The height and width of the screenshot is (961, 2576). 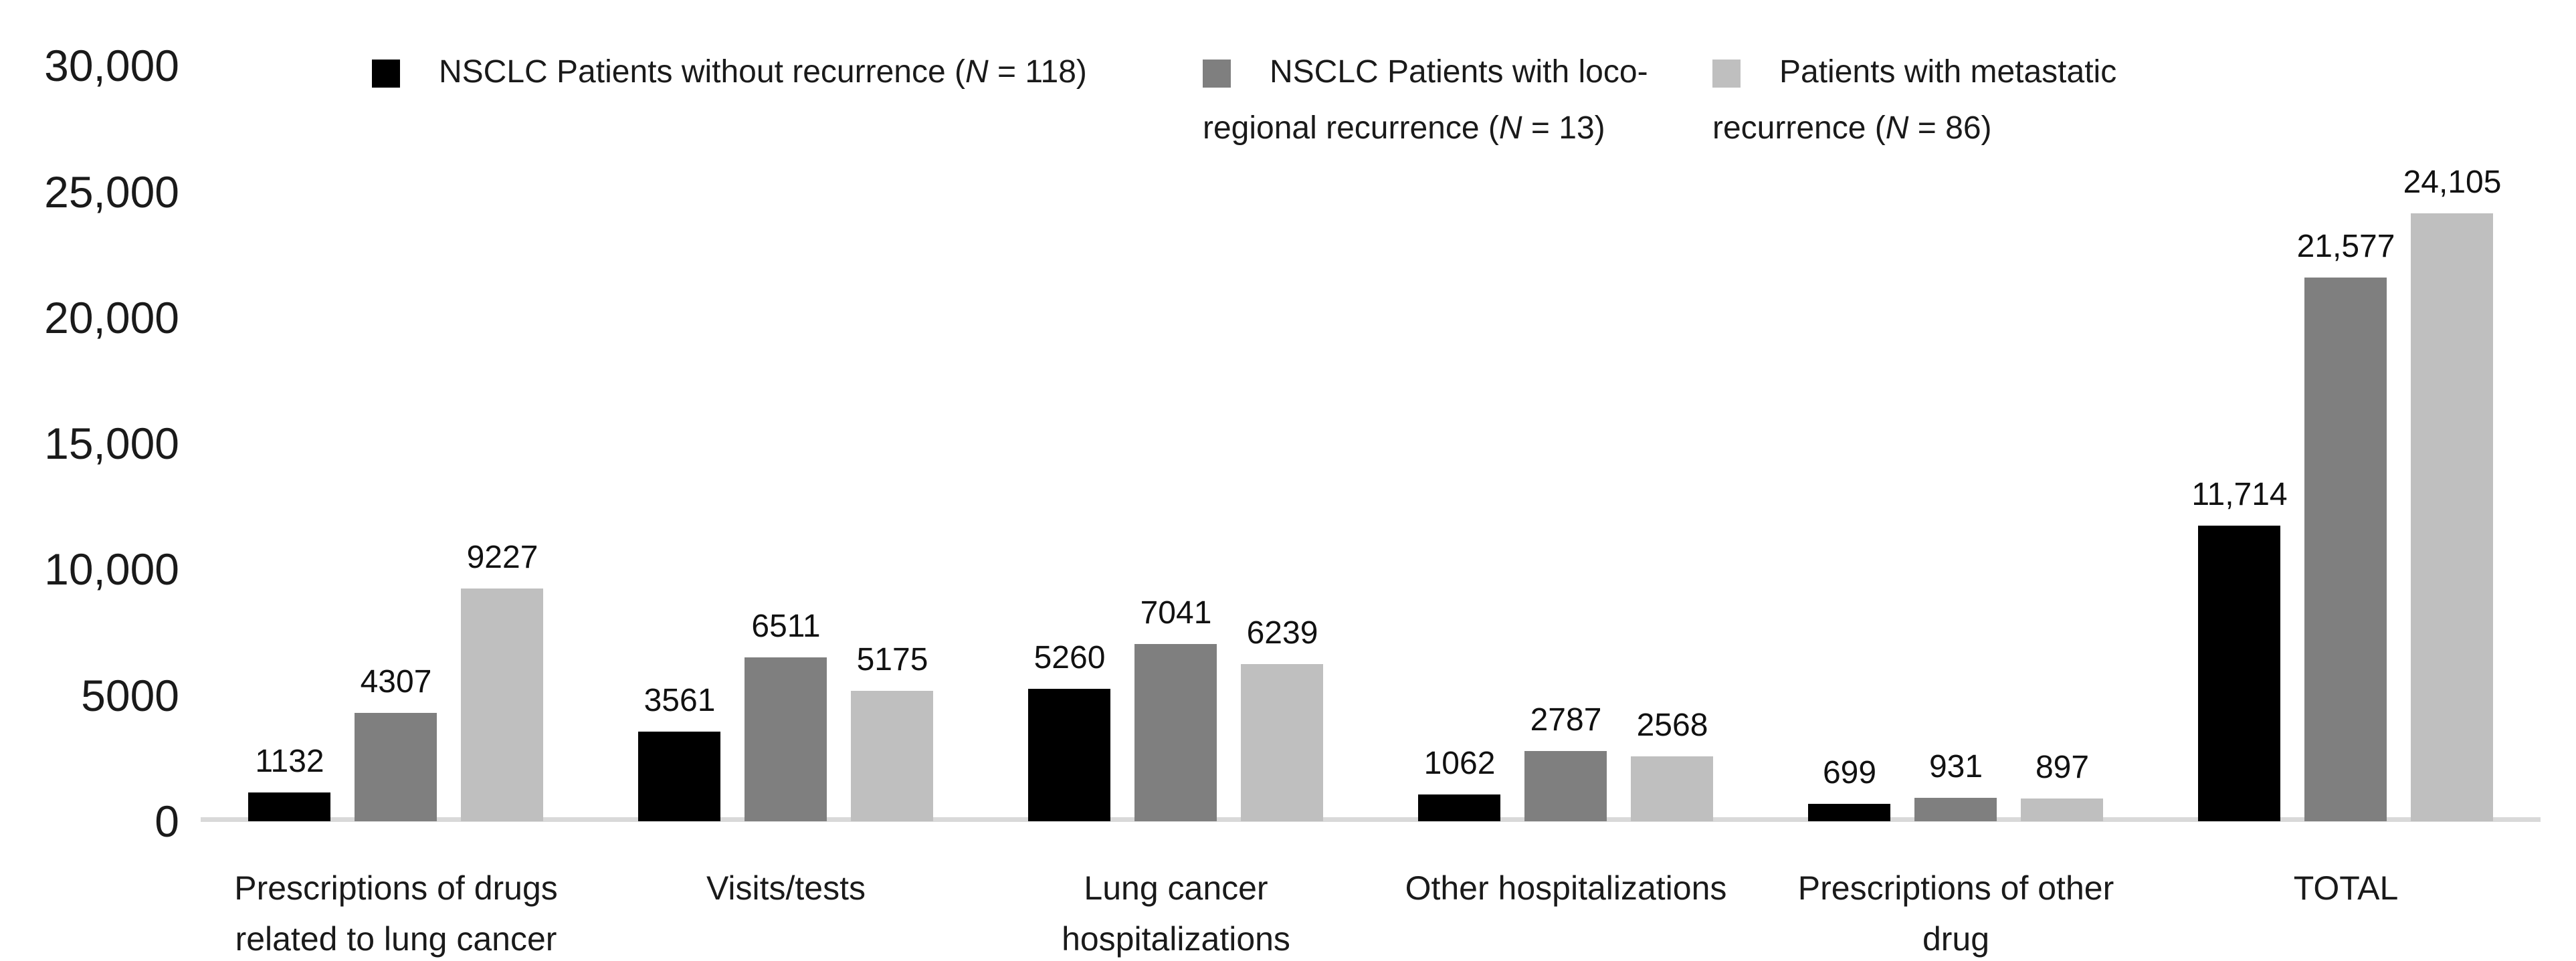 I want to click on bar-value-label: 21,577, so click(x=2345, y=246).